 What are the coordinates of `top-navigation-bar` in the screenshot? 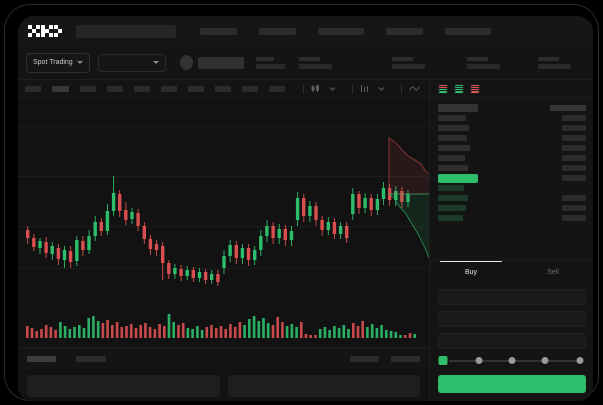 It's located at (305, 31).